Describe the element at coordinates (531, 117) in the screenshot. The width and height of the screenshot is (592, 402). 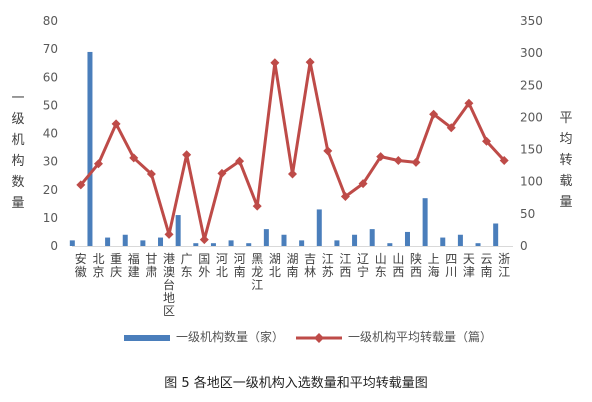
I see `right-tick-label: 200` at that location.